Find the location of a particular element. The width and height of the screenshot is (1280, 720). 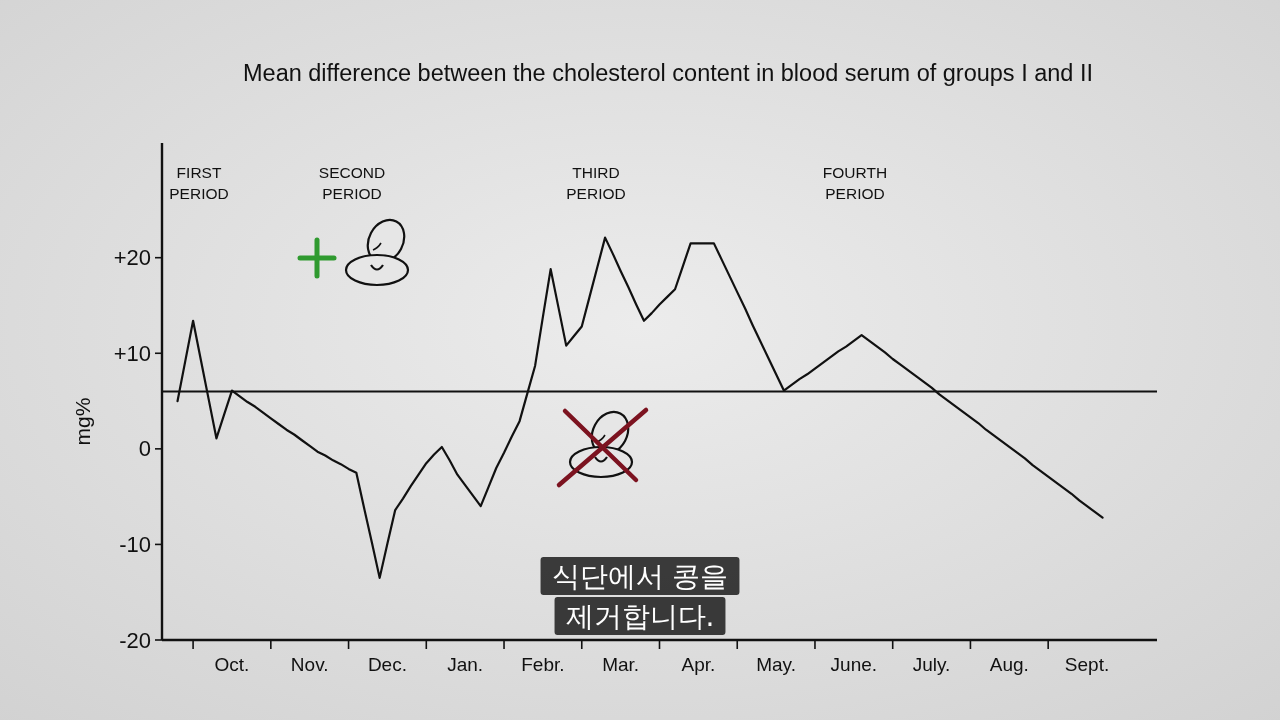

annotation: FIRST PERIOD is located at coordinates (199, 182).